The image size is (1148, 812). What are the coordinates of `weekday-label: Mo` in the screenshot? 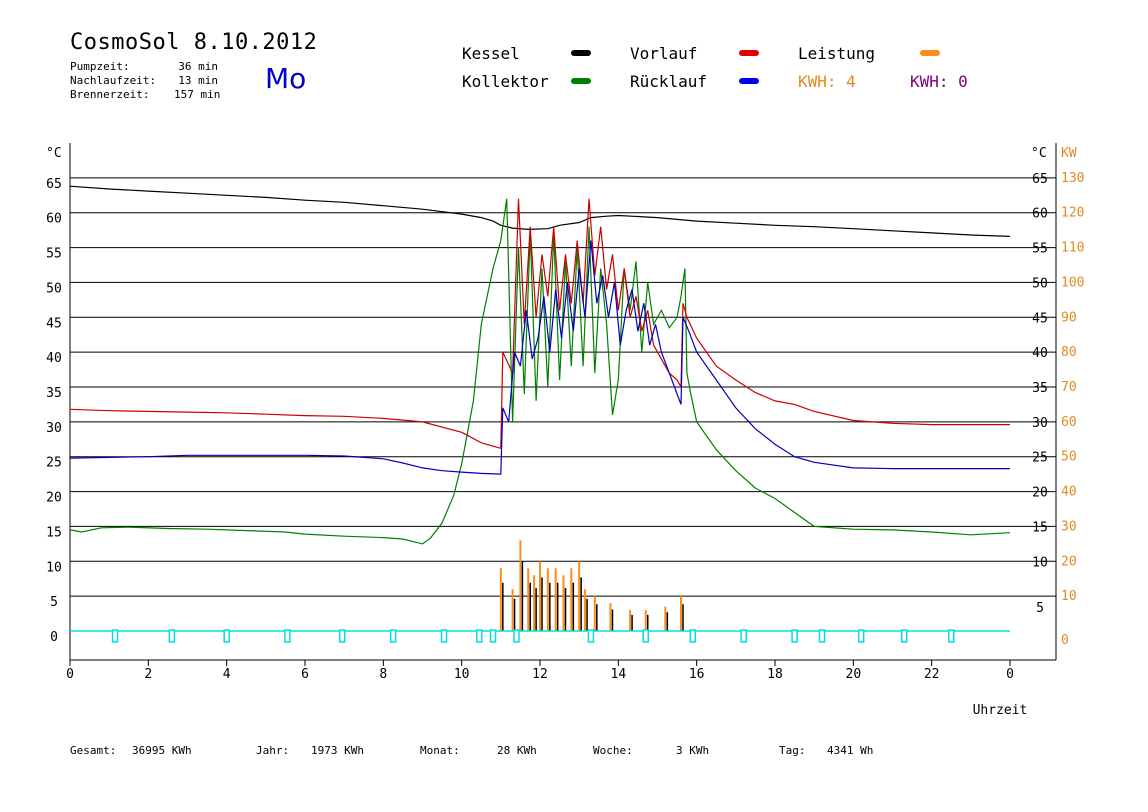 It's located at (286, 78).